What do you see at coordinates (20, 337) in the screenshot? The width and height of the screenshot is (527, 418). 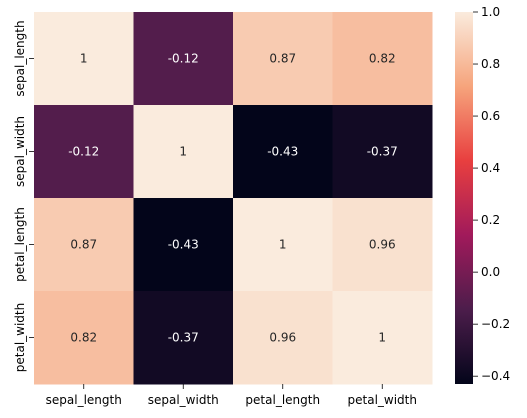 I see `y-tick-label: petal_width` at bounding box center [20, 337].